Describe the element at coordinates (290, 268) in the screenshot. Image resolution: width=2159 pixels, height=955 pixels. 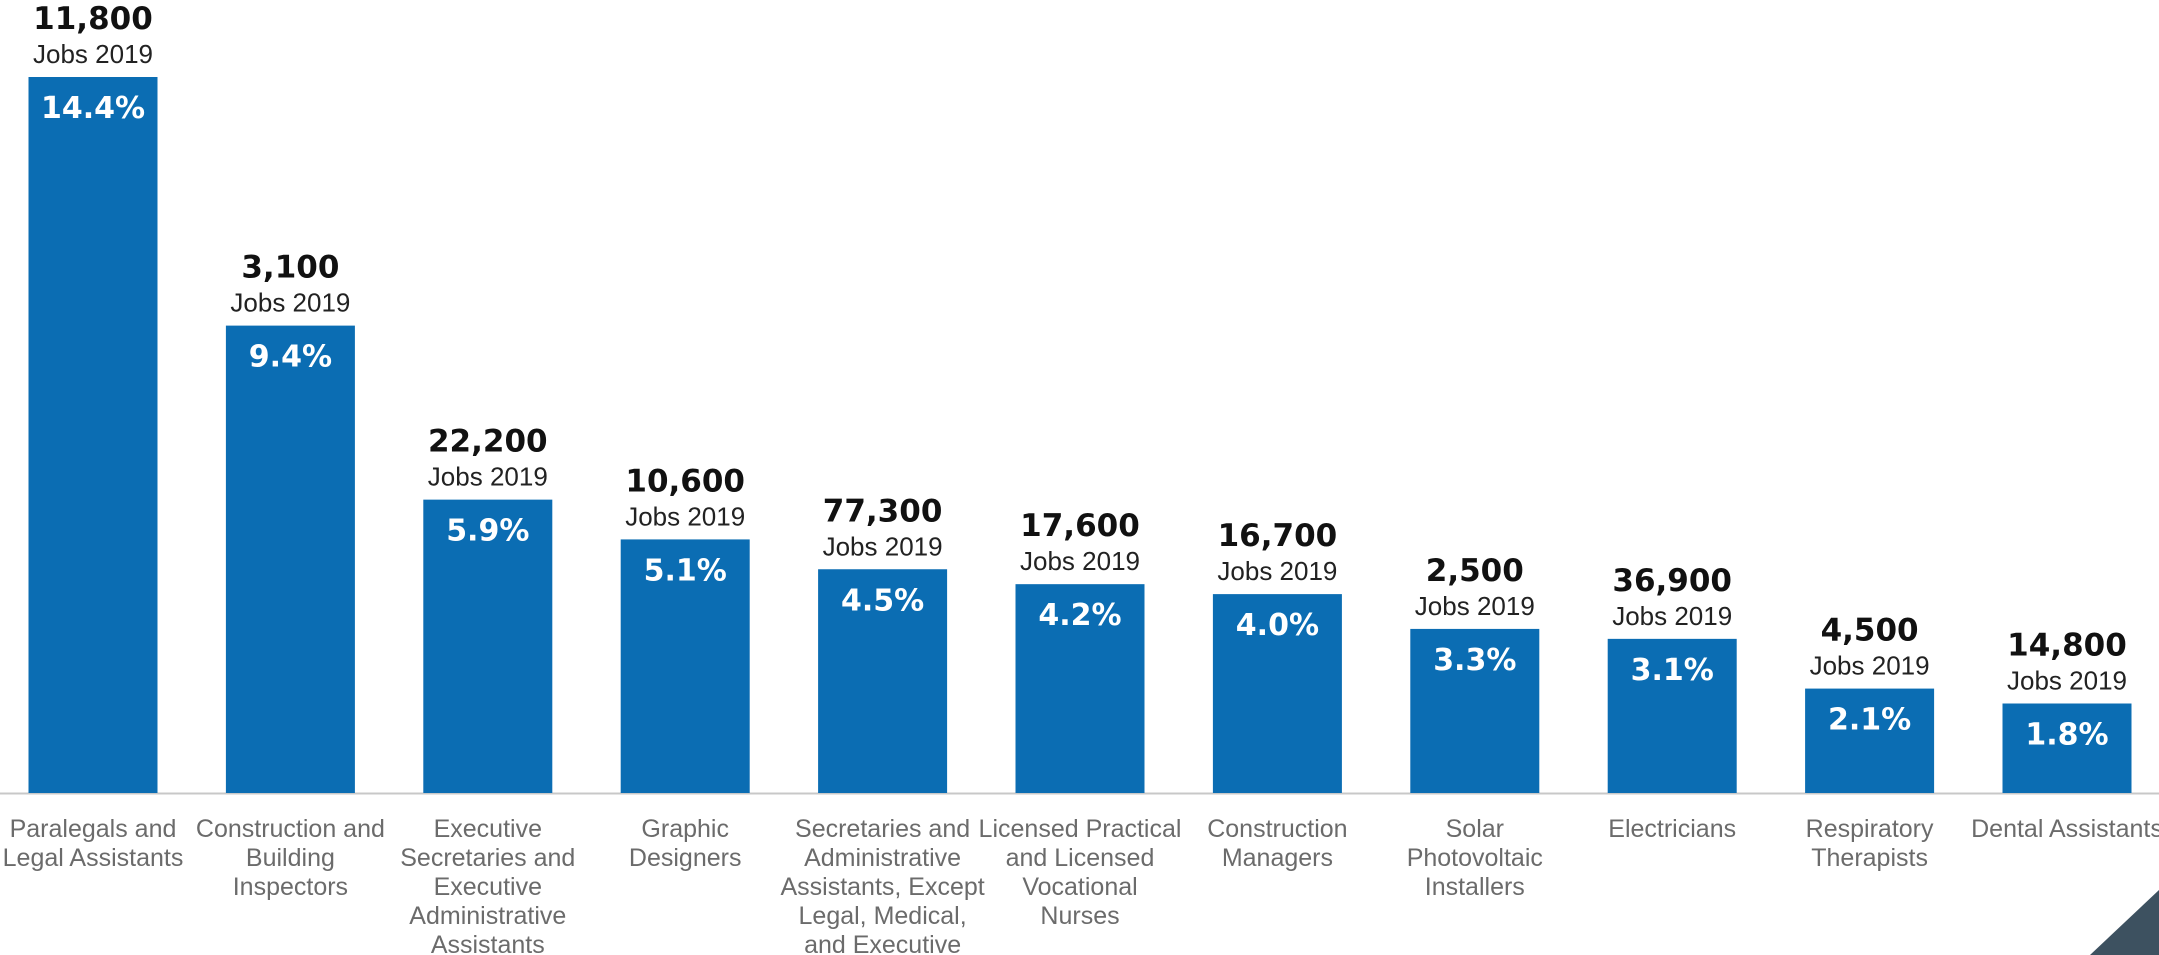
I see `jobs-count: 3,100` at that location.